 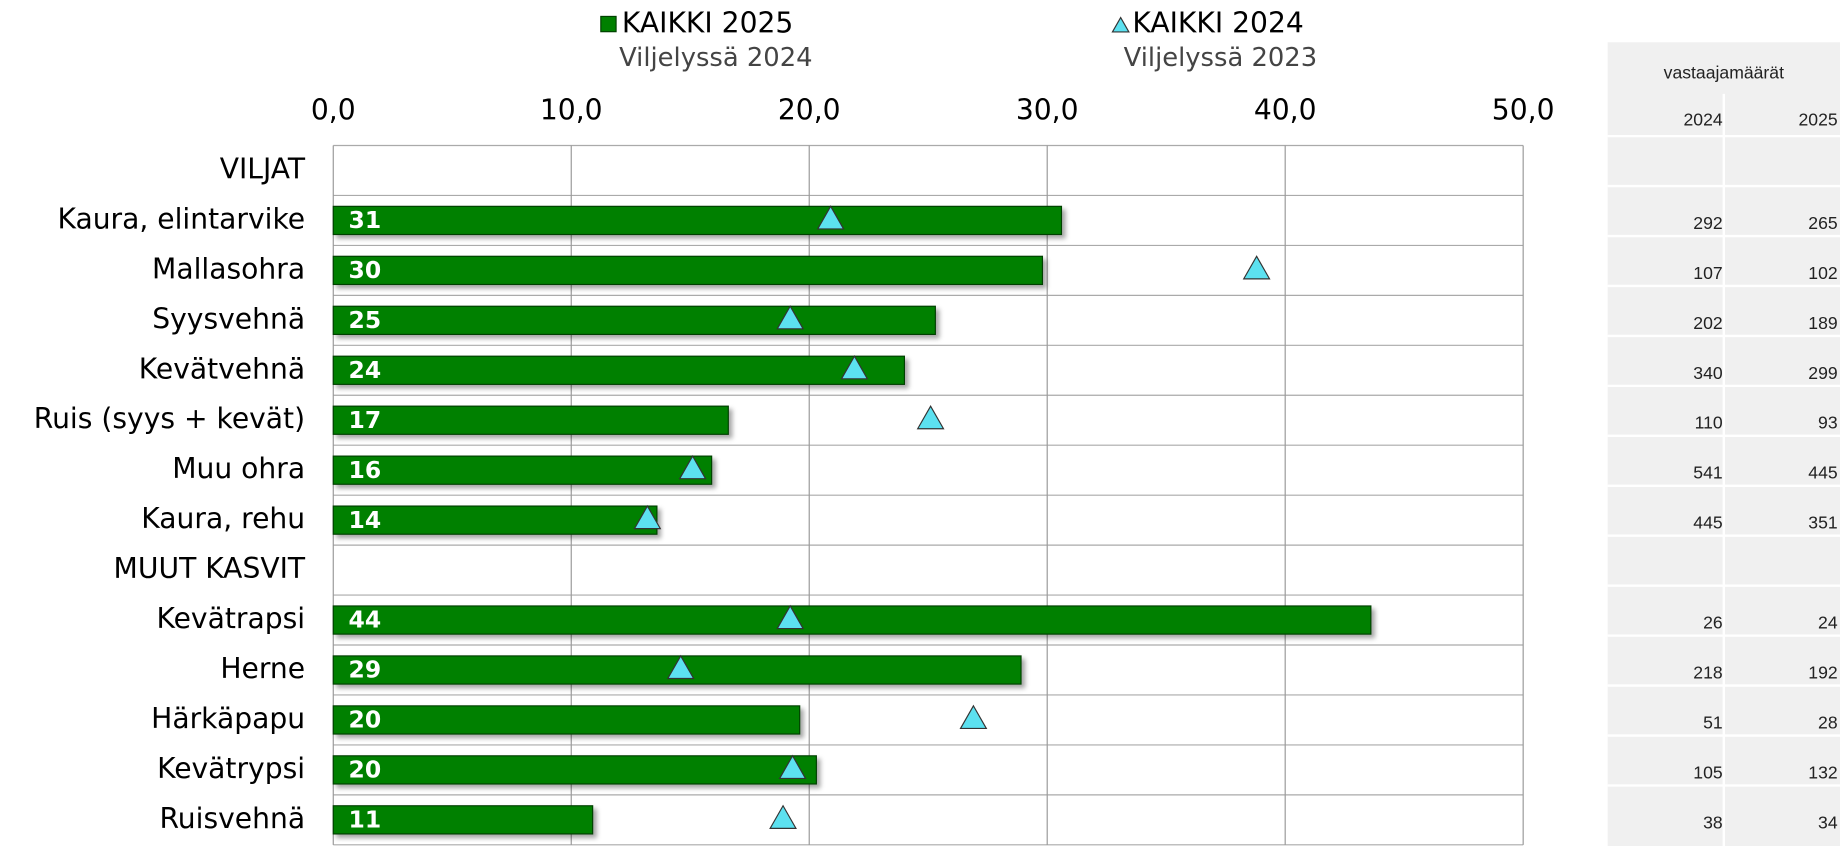 What do you see at coordinates (1828, 822) in the screenshot?
I see `table-cell: 34` at bounding box center [1828, 822].